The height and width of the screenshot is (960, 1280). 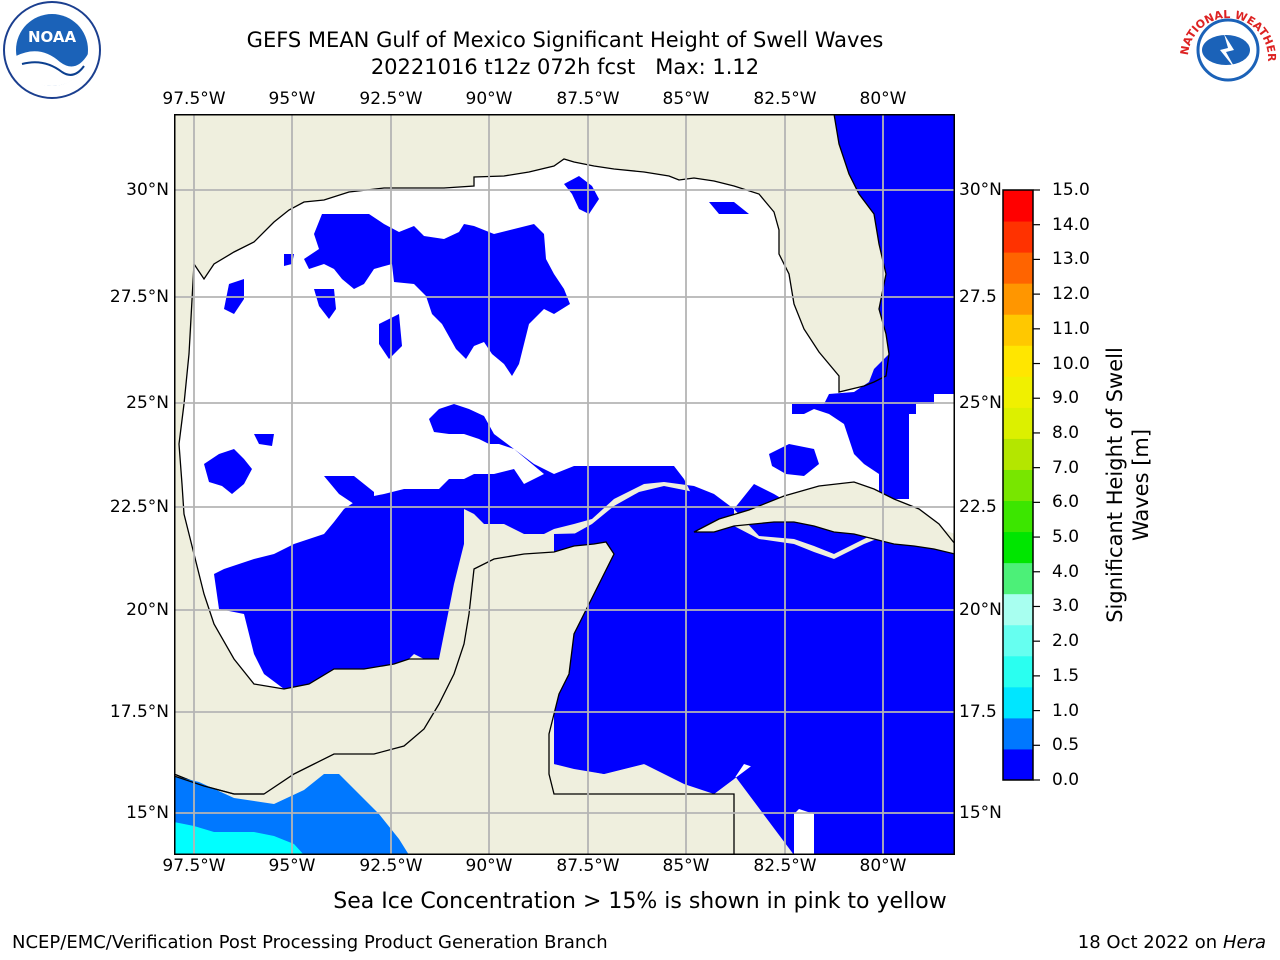 What do you see at coordinates (1066, 641) in the screenshot?
I see `colorbar-tick-label: 2.0` at bounding box center [1066, 641].